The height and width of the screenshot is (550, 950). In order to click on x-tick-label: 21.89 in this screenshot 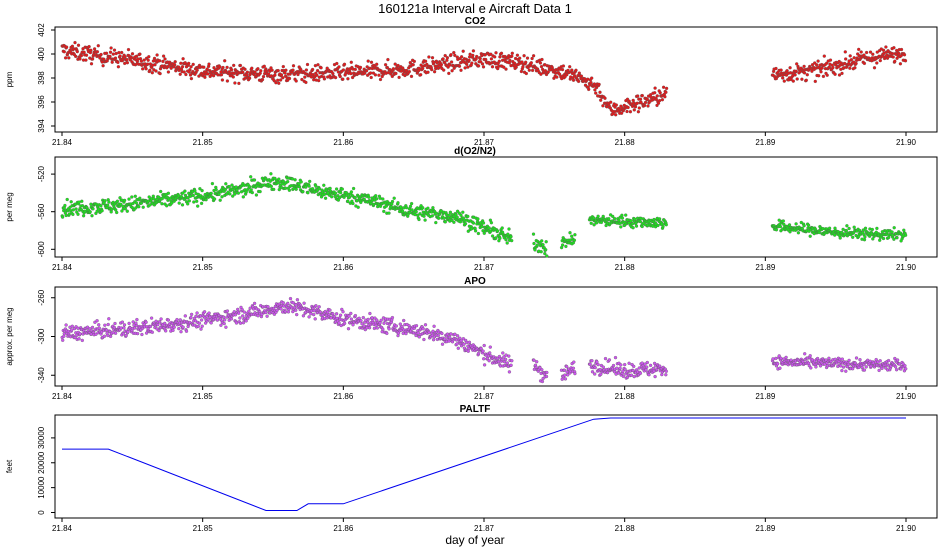, I will do `click(765, 142)`.